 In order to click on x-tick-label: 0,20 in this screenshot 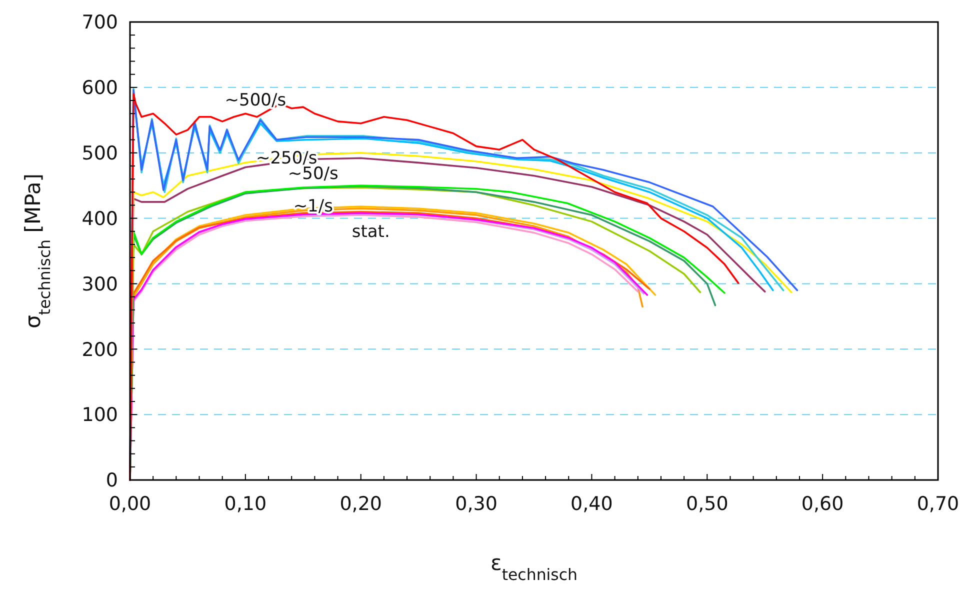, I will do `click(361, 504)`.